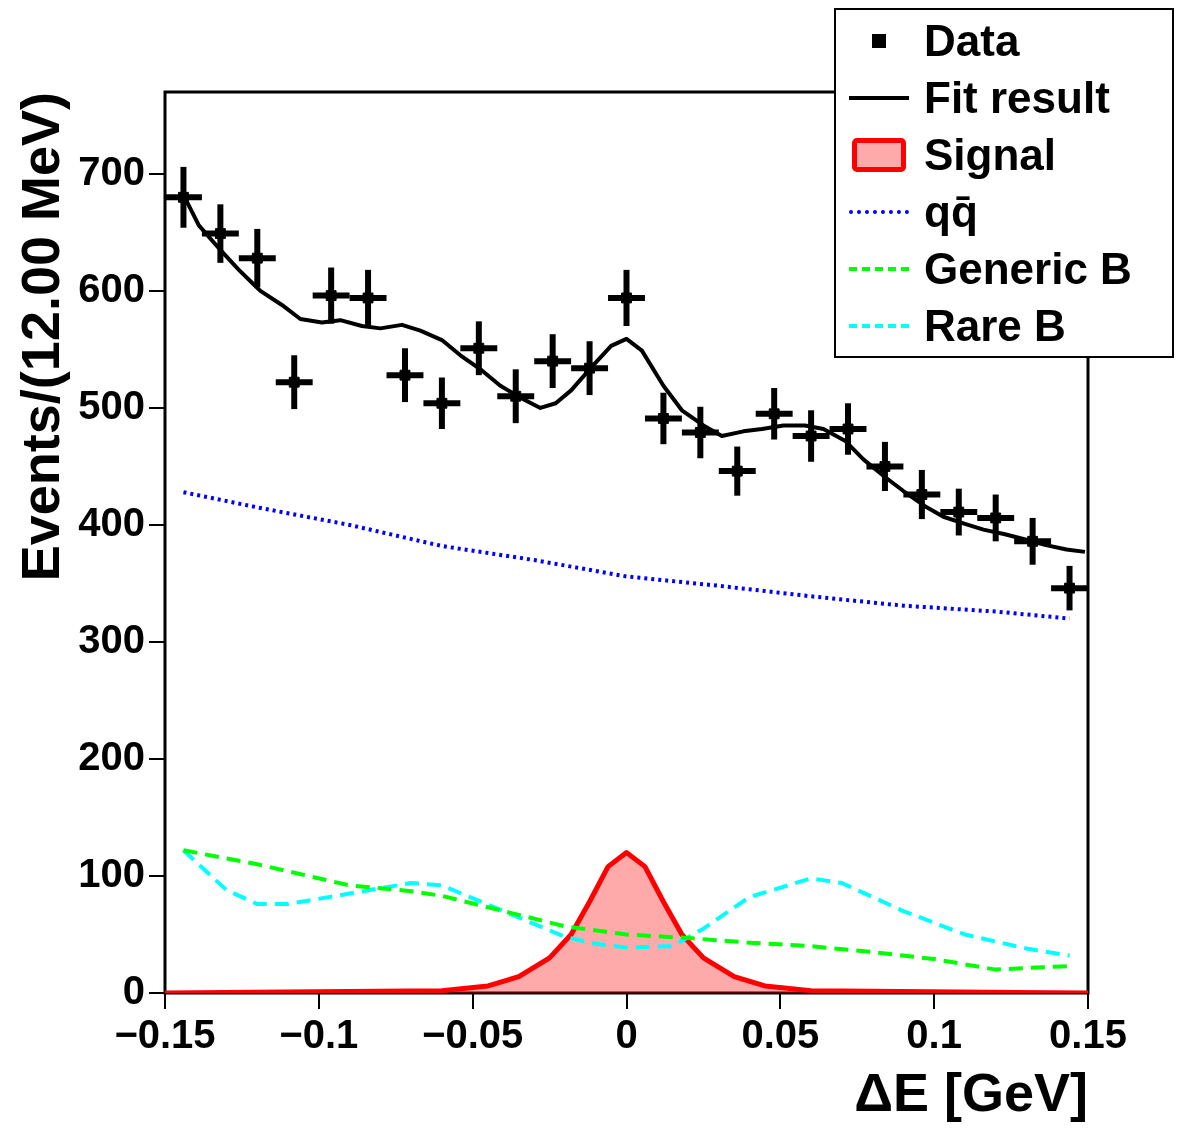  Describe the element at coordinates (626, 555) in the screenshot. I see `line-series` at that location.